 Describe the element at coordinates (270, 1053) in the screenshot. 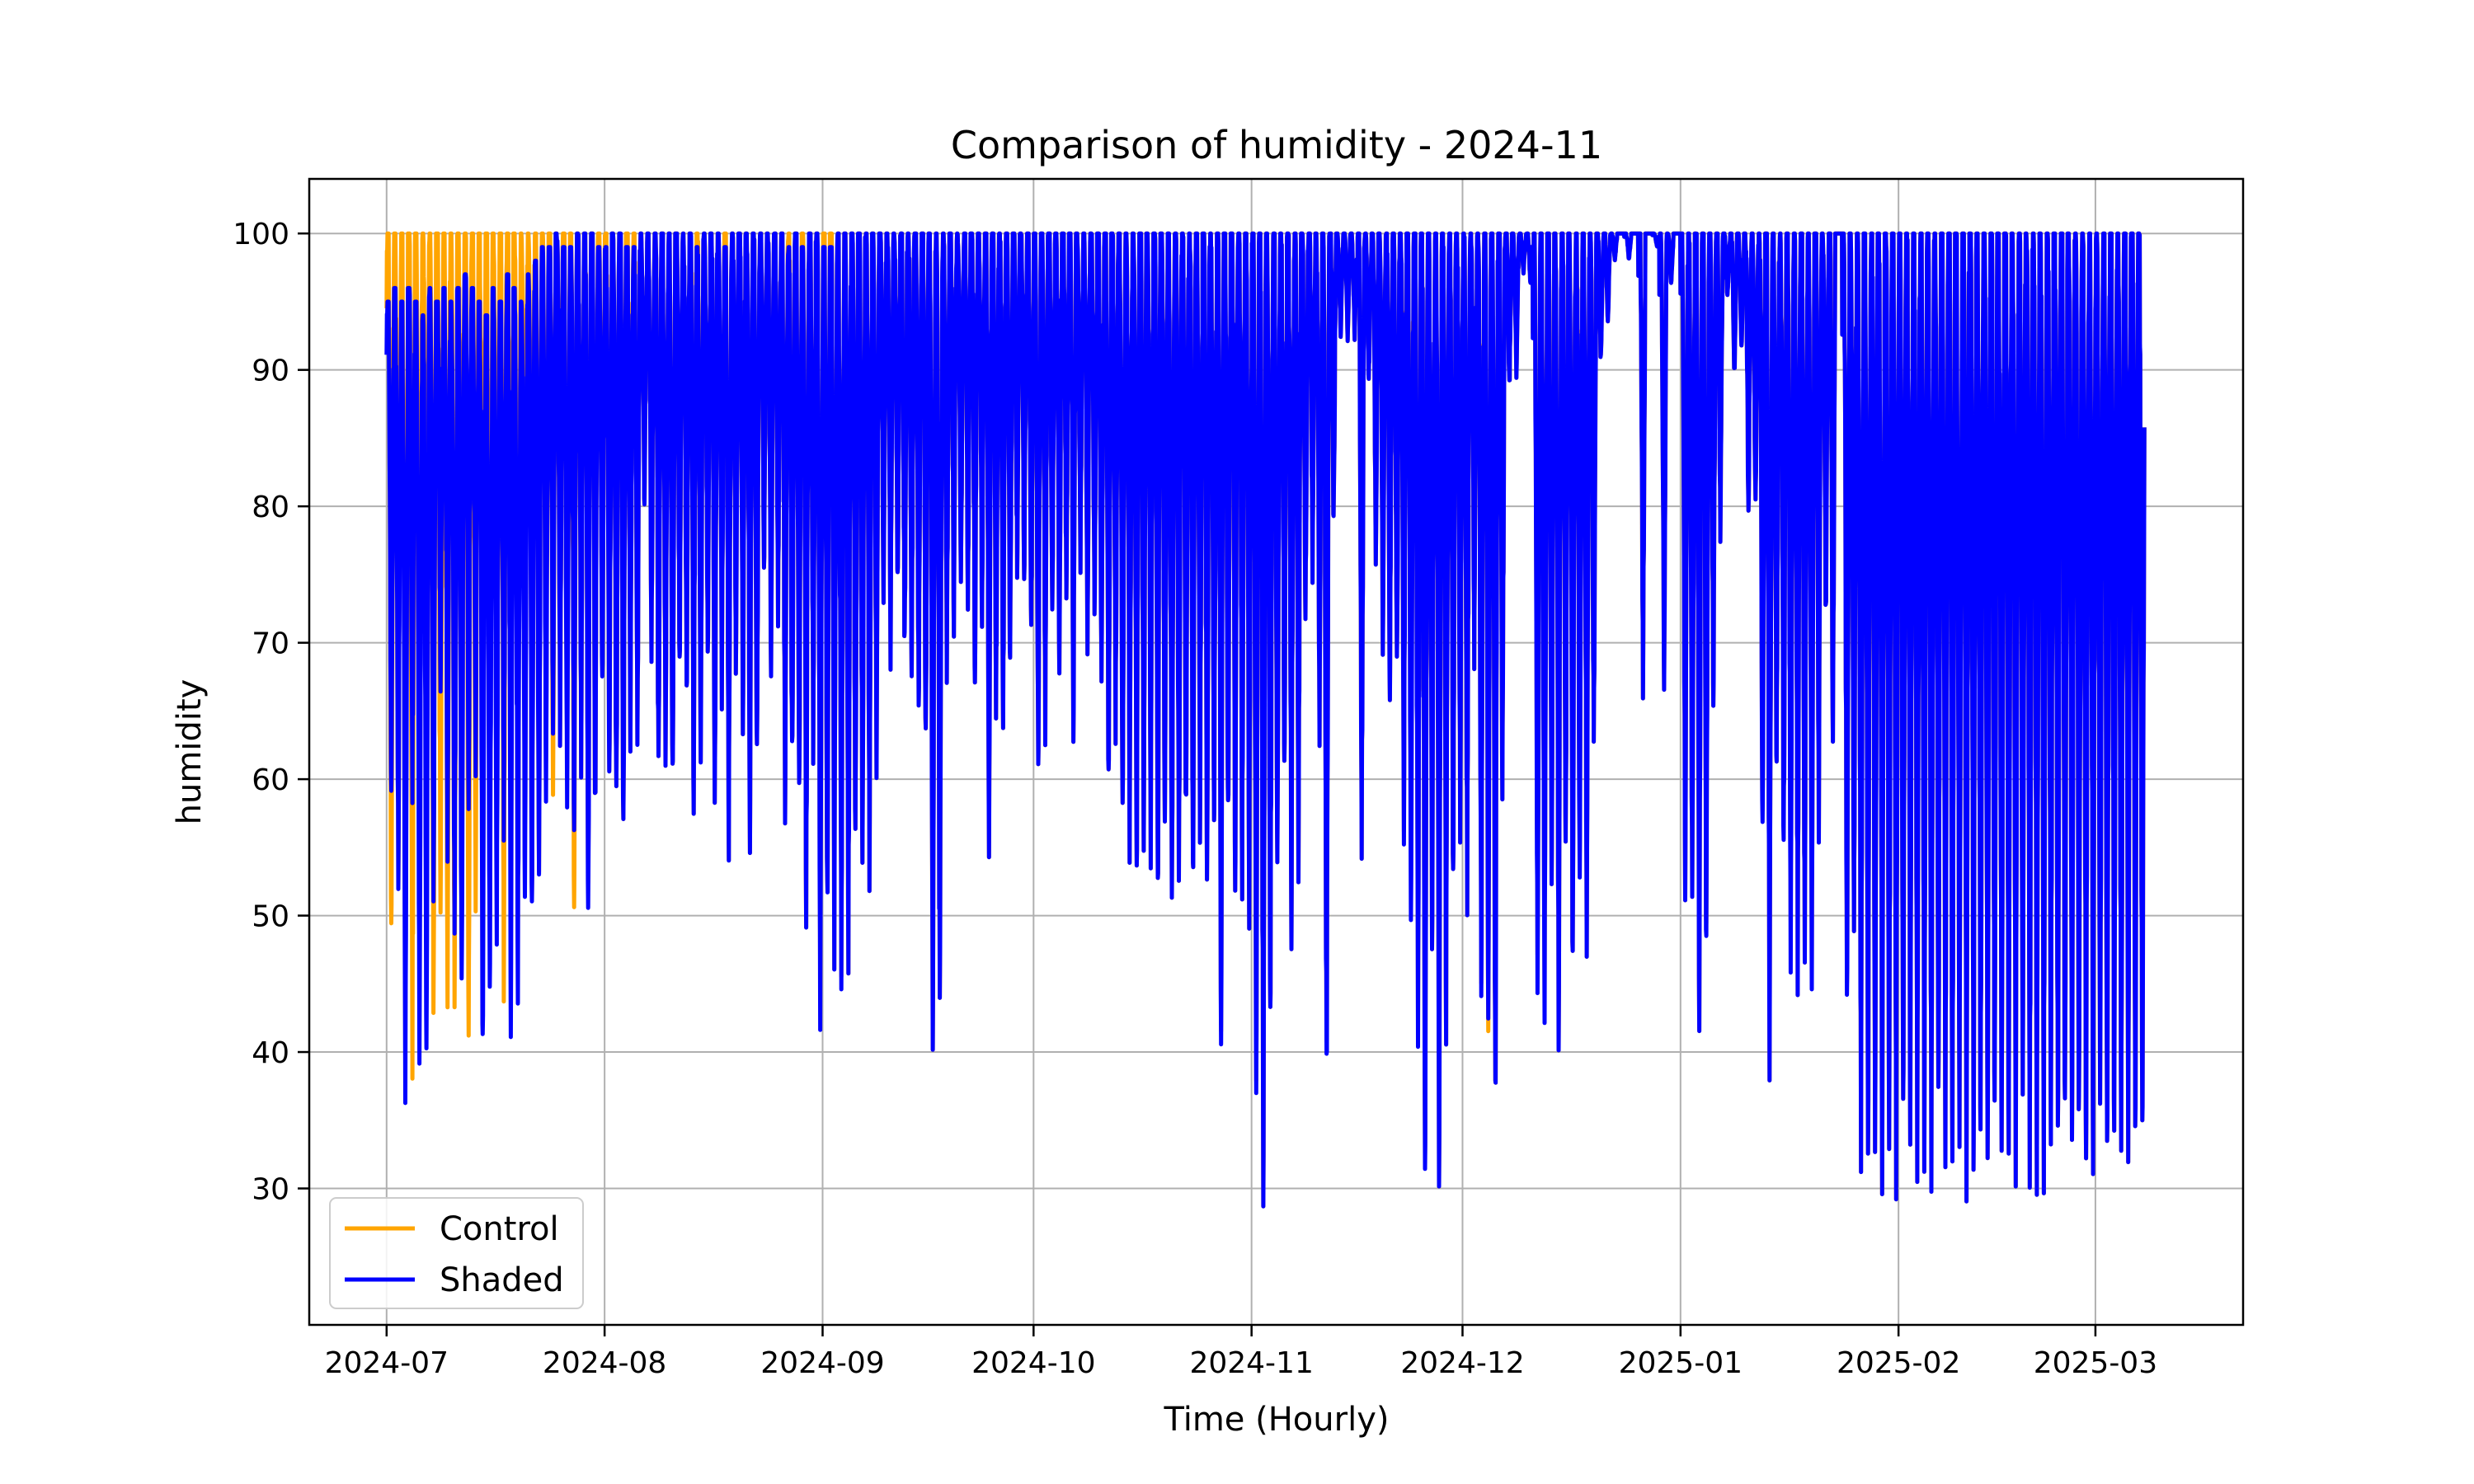

I see `y-tick-label: 40` at that location.